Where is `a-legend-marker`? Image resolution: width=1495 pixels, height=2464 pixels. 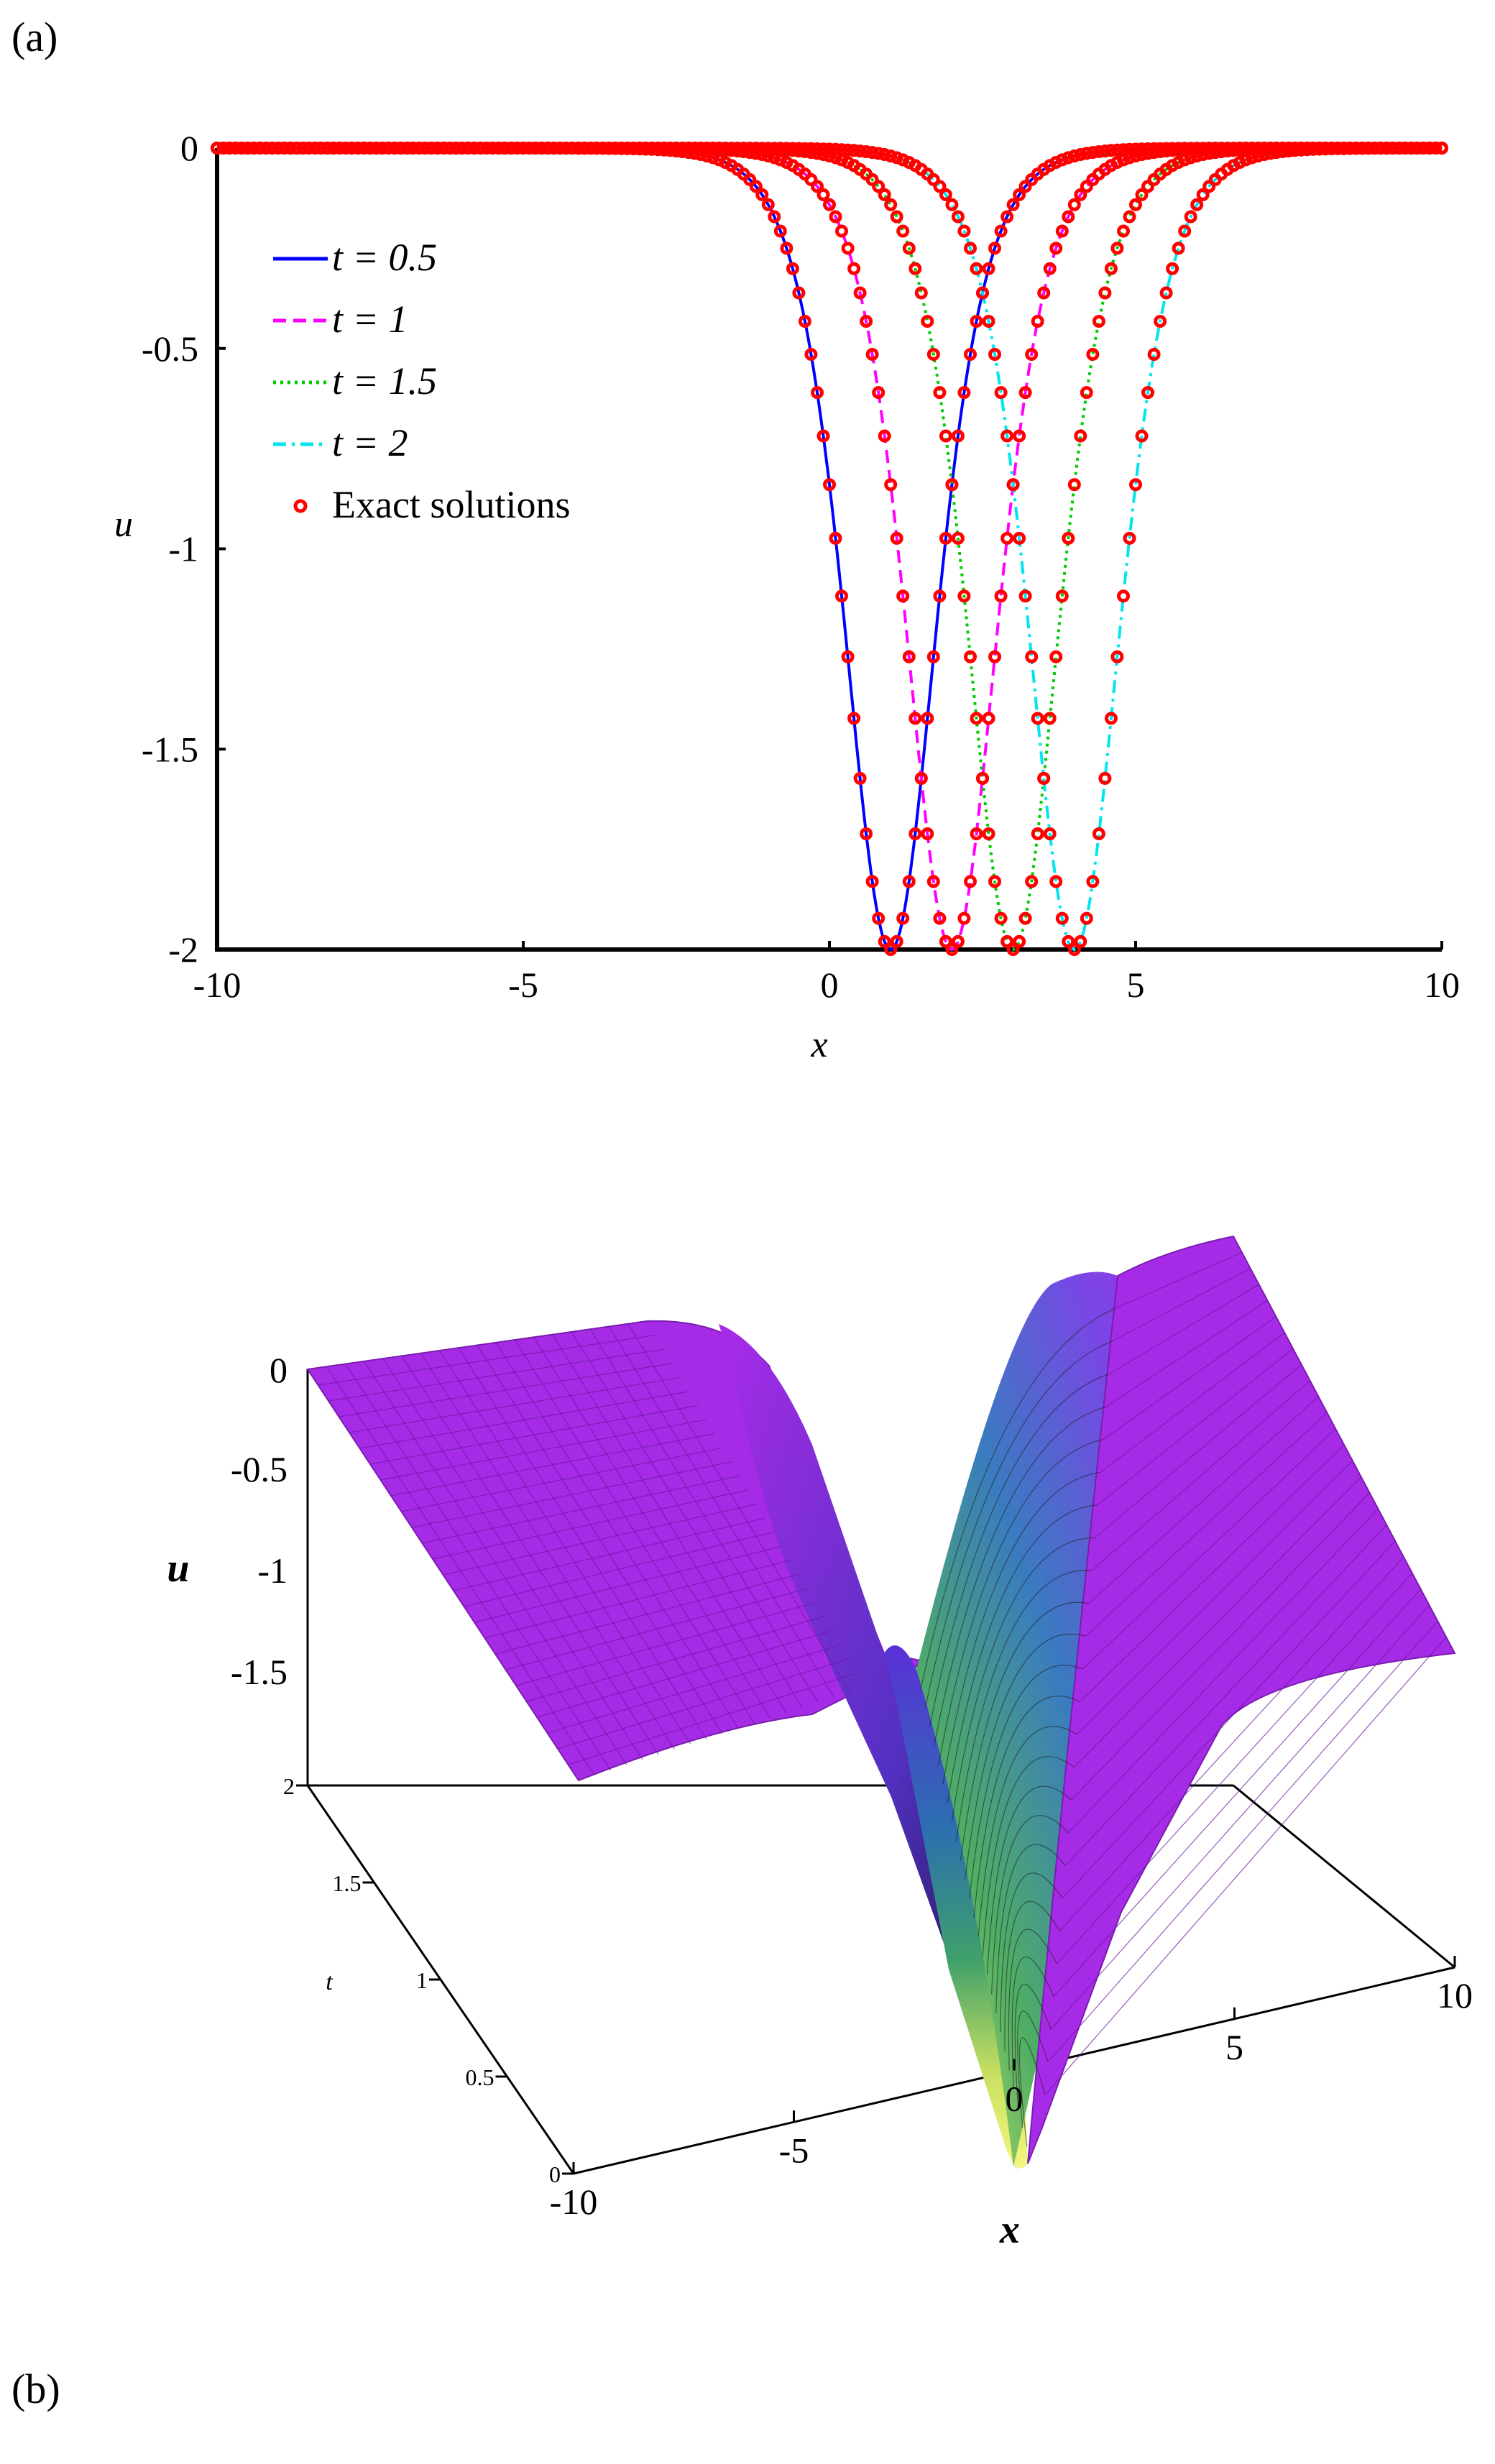
a-legend-marker is located at coordinates (300, 506).